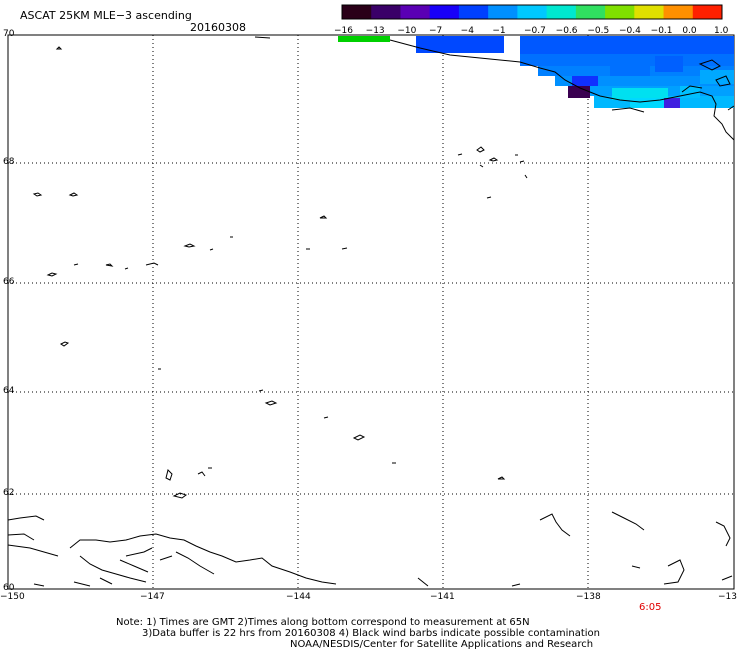  Describe the element at coordinates (689, 31) in the screenshot. I see `colorbar-label: 0.0` at that location.